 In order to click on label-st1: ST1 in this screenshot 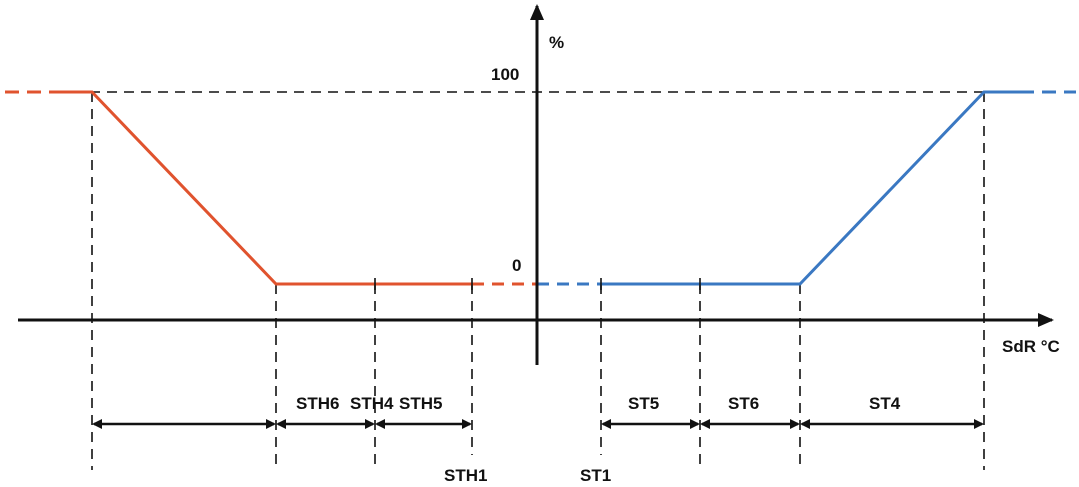, I will do `click(595, 475)`.